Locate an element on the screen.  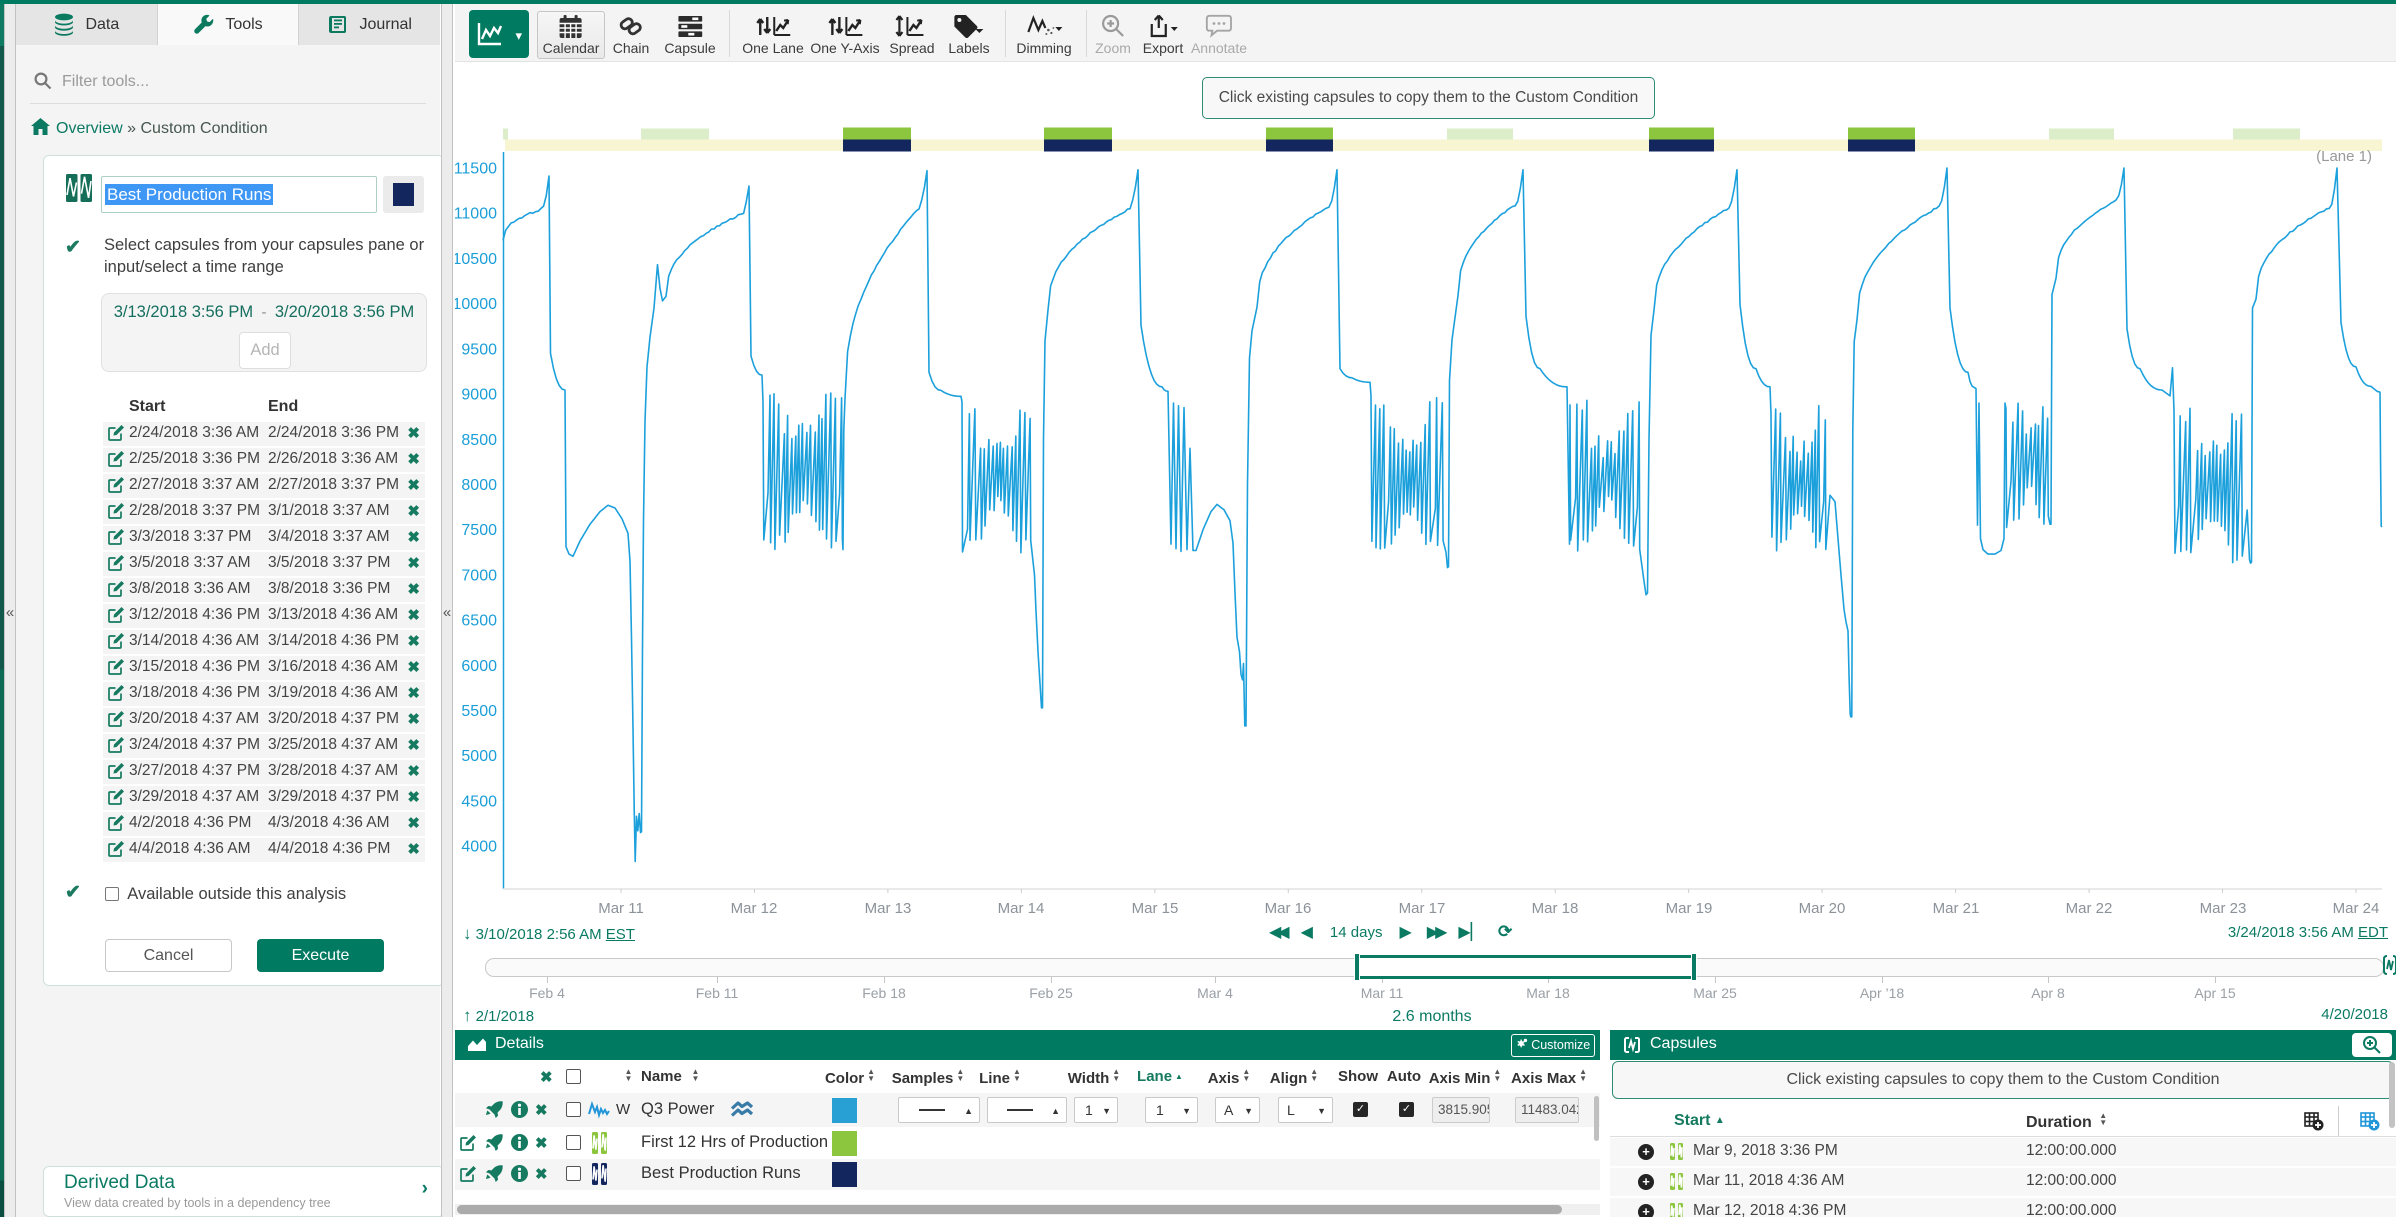
svg-text: 4500 is located at coordinates (479, 801).